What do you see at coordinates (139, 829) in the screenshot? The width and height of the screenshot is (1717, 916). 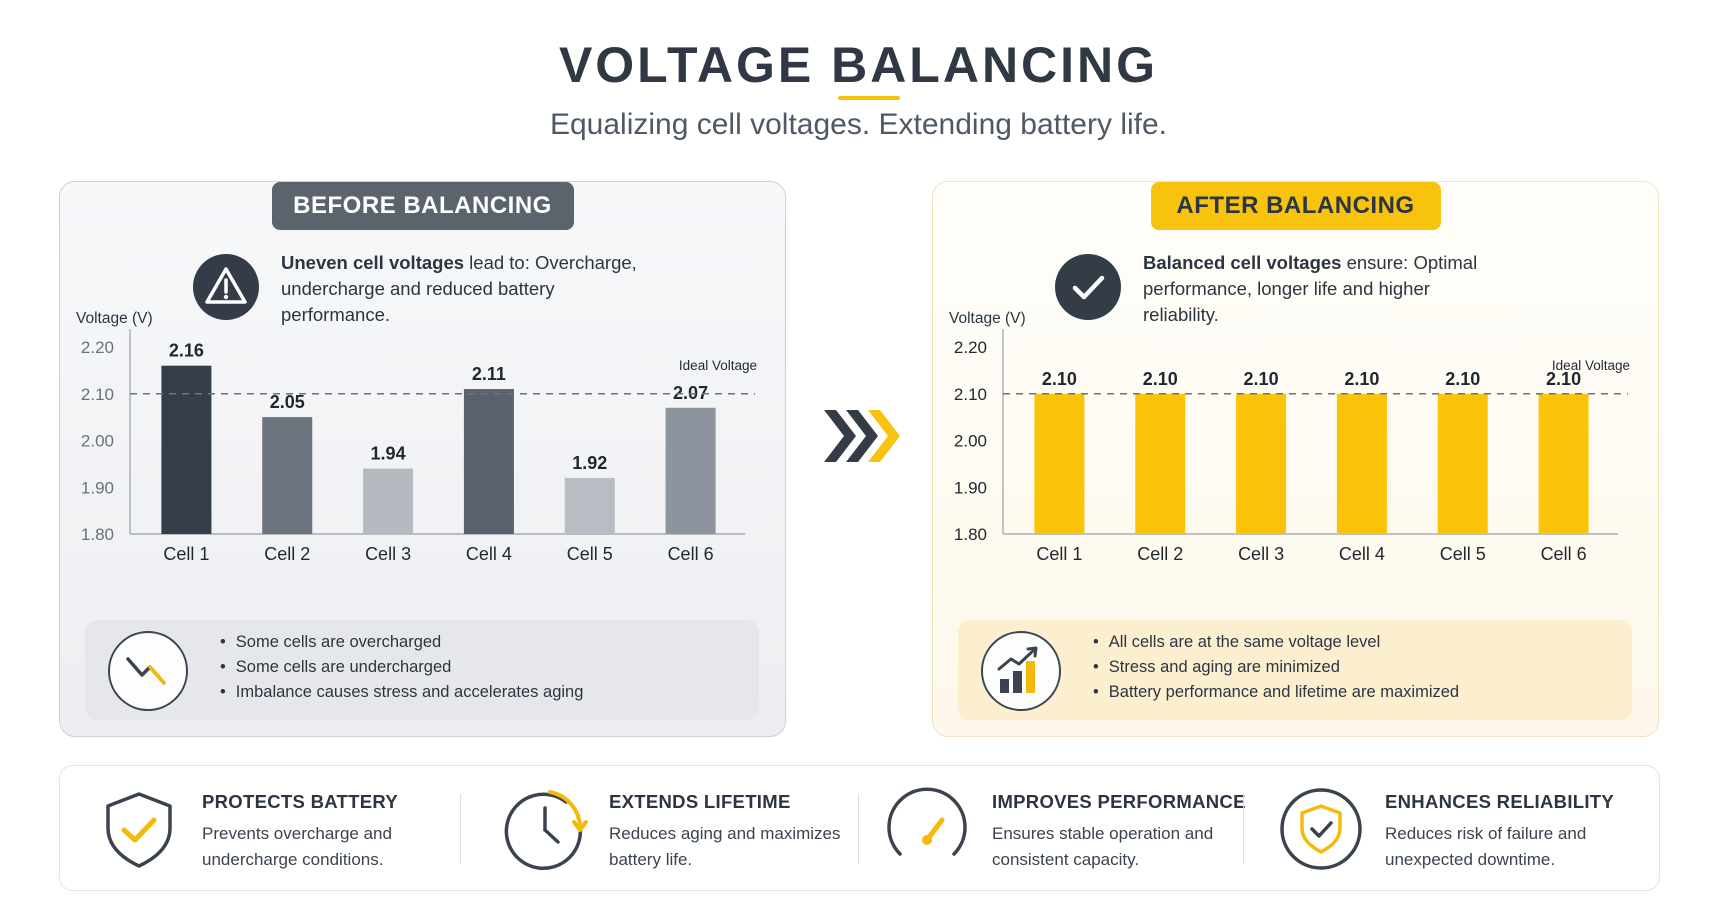 I see `shield-check-icon` at bounding box center [139, 829].